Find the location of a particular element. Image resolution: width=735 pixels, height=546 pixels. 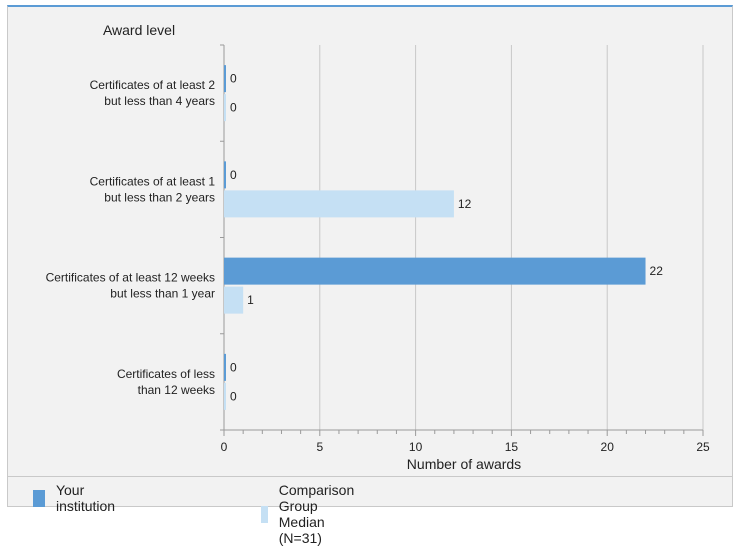

x-tick-label: 25 is located at coordinates (703, 447).